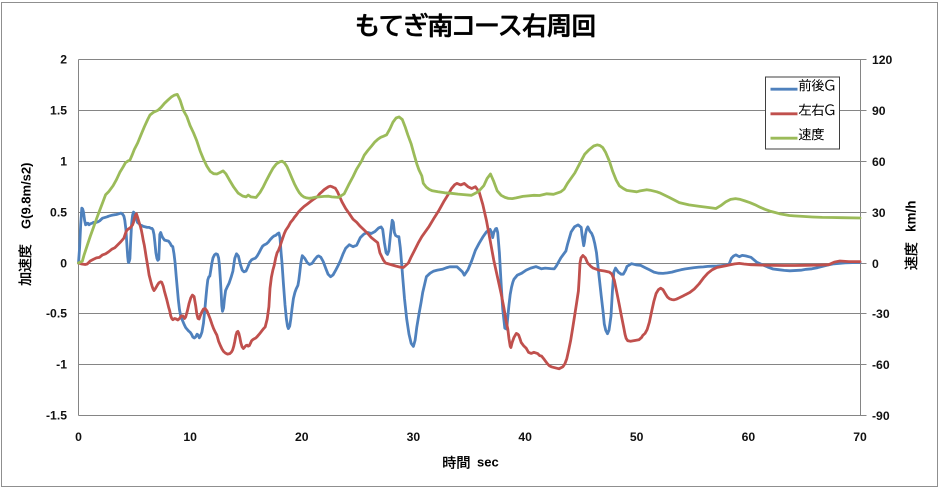  Describe the element at coordinates (58, 111) in the screenshot. I see `svg-text: 1.5` at that location.